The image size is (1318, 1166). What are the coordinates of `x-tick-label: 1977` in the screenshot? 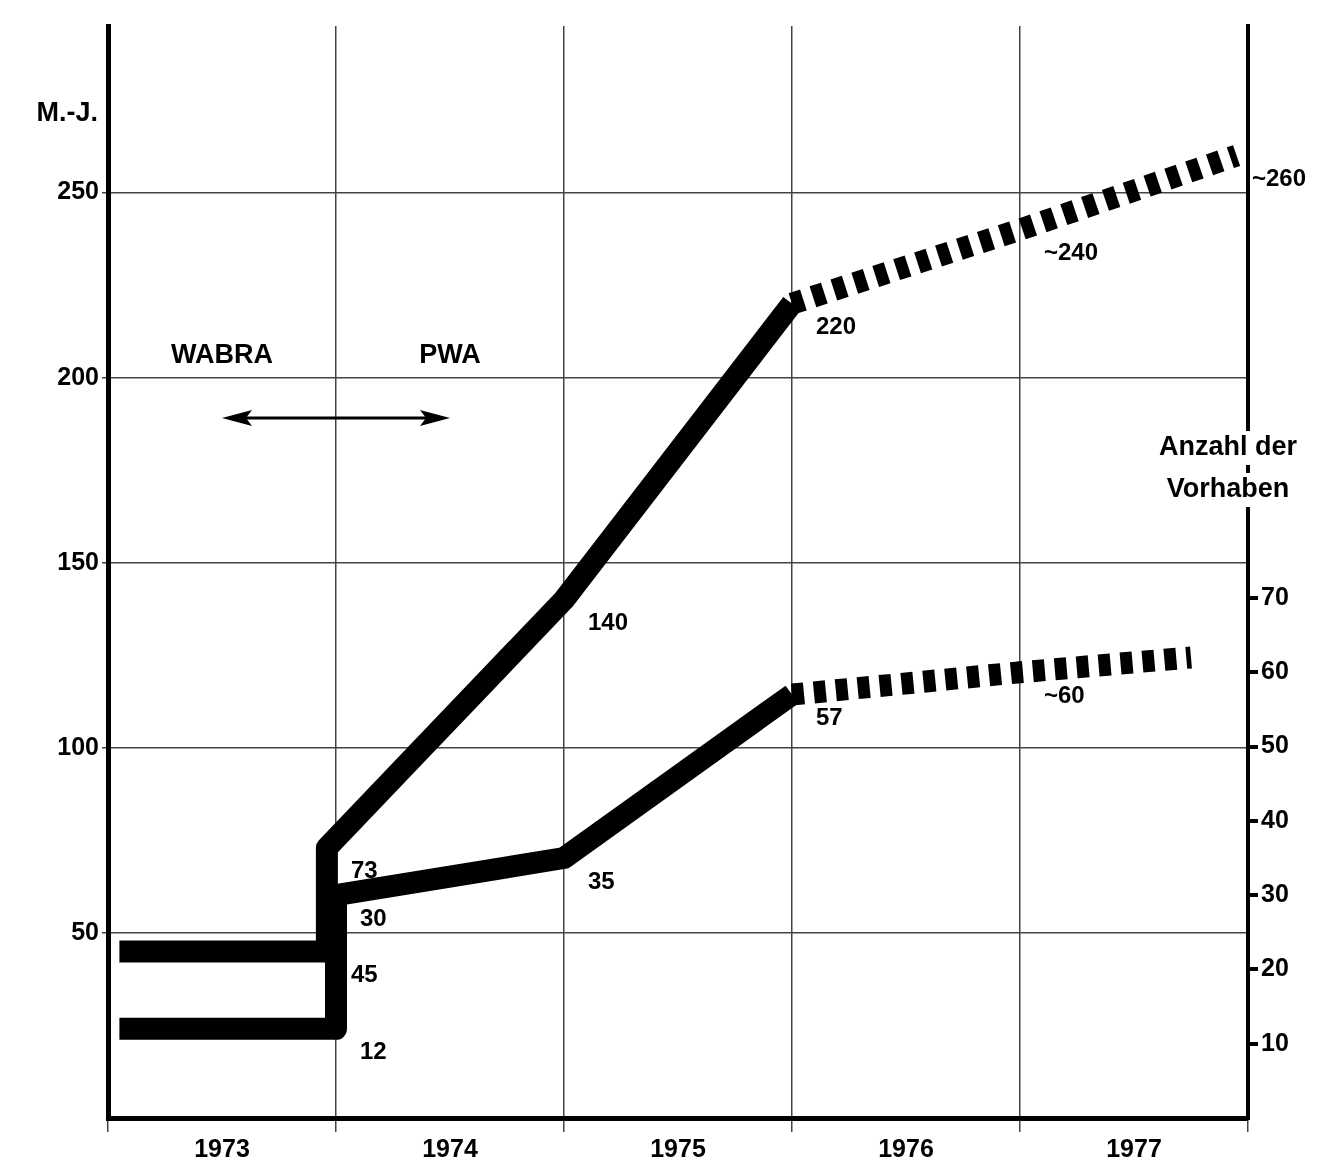 It's located at (1134, 1147).